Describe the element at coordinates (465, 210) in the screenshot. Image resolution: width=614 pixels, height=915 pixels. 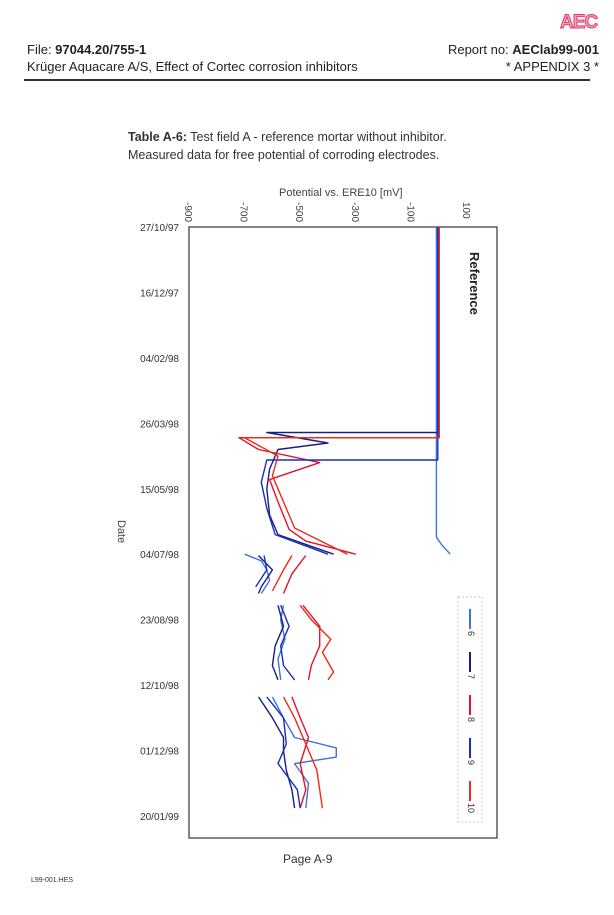
I see `x-tick-label: 100` at that location.